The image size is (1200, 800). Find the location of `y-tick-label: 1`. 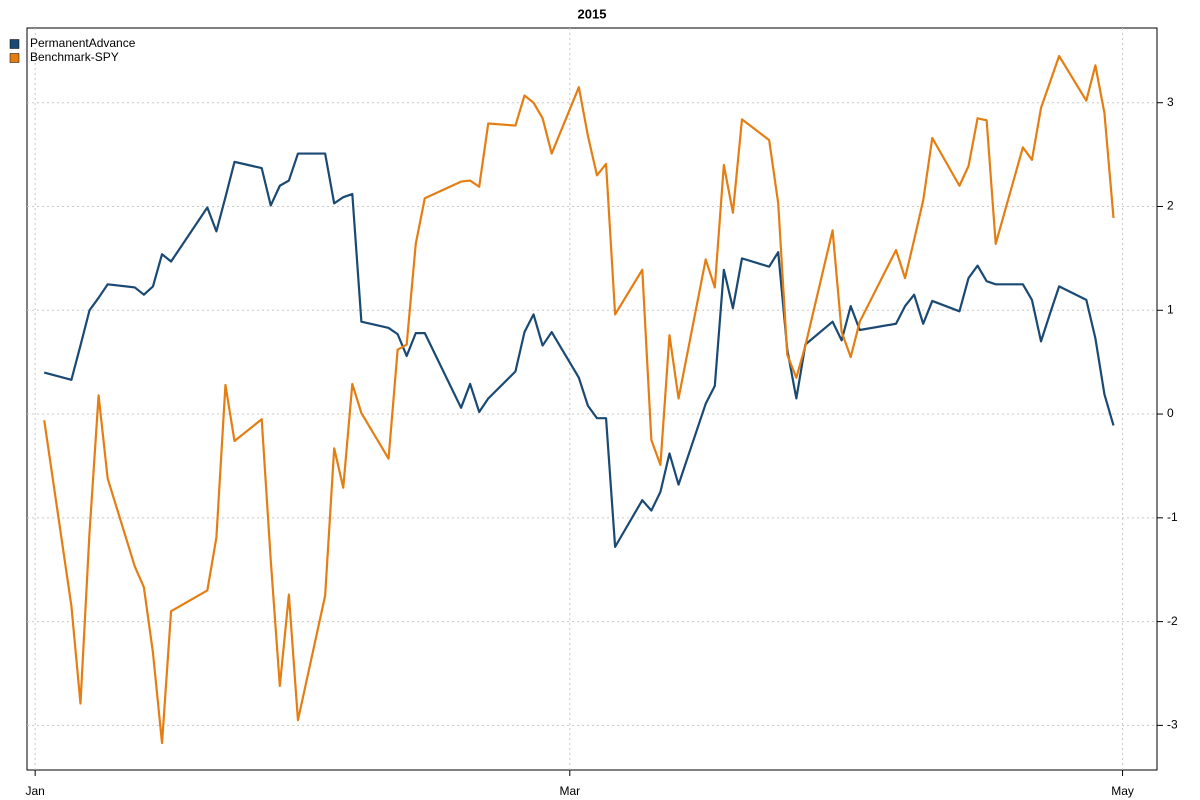

y-tick-label: 1 is located at coordinates (1170, 309).